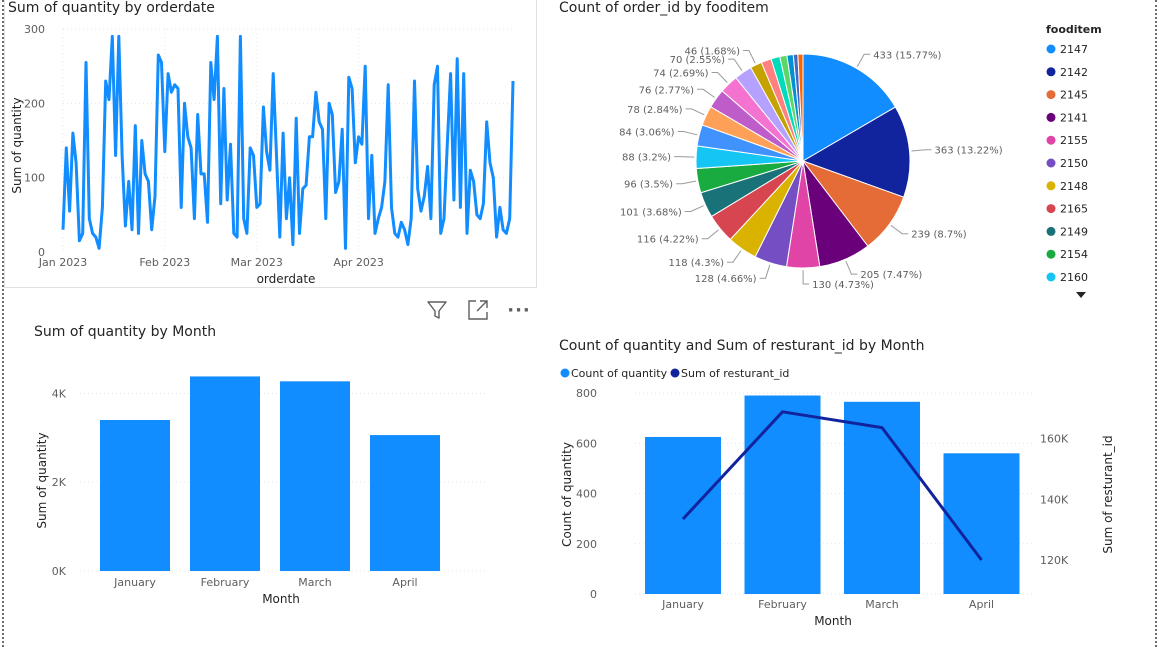 The width and height of the screenshot is (1159, 647). What do you see at coordinates (586, 443) in the screenshot?
I see `y-tick-label: 600` at bounding box center [586, 443].